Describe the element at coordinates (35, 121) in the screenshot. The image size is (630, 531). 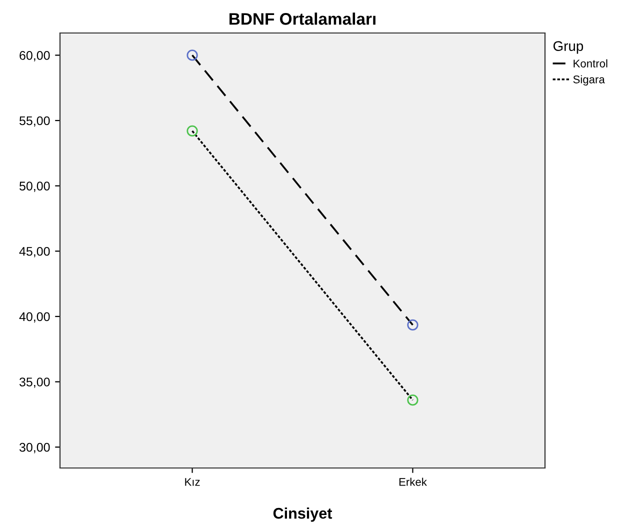
I see `y-tick-label: 55,00` at that location.